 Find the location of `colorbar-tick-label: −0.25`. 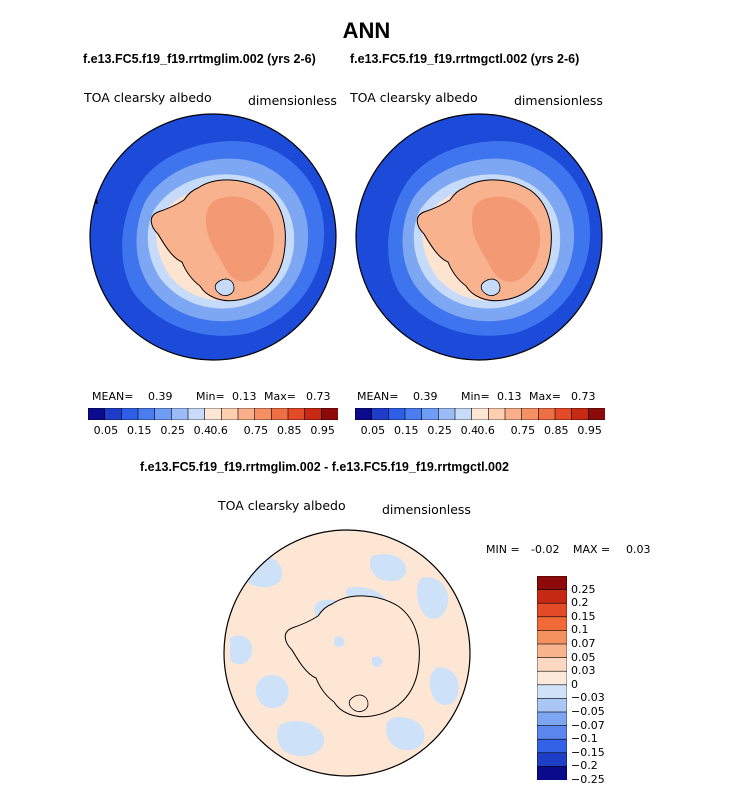

colorbar-tick-label: −0.25 is located at coordinates (588, 779).